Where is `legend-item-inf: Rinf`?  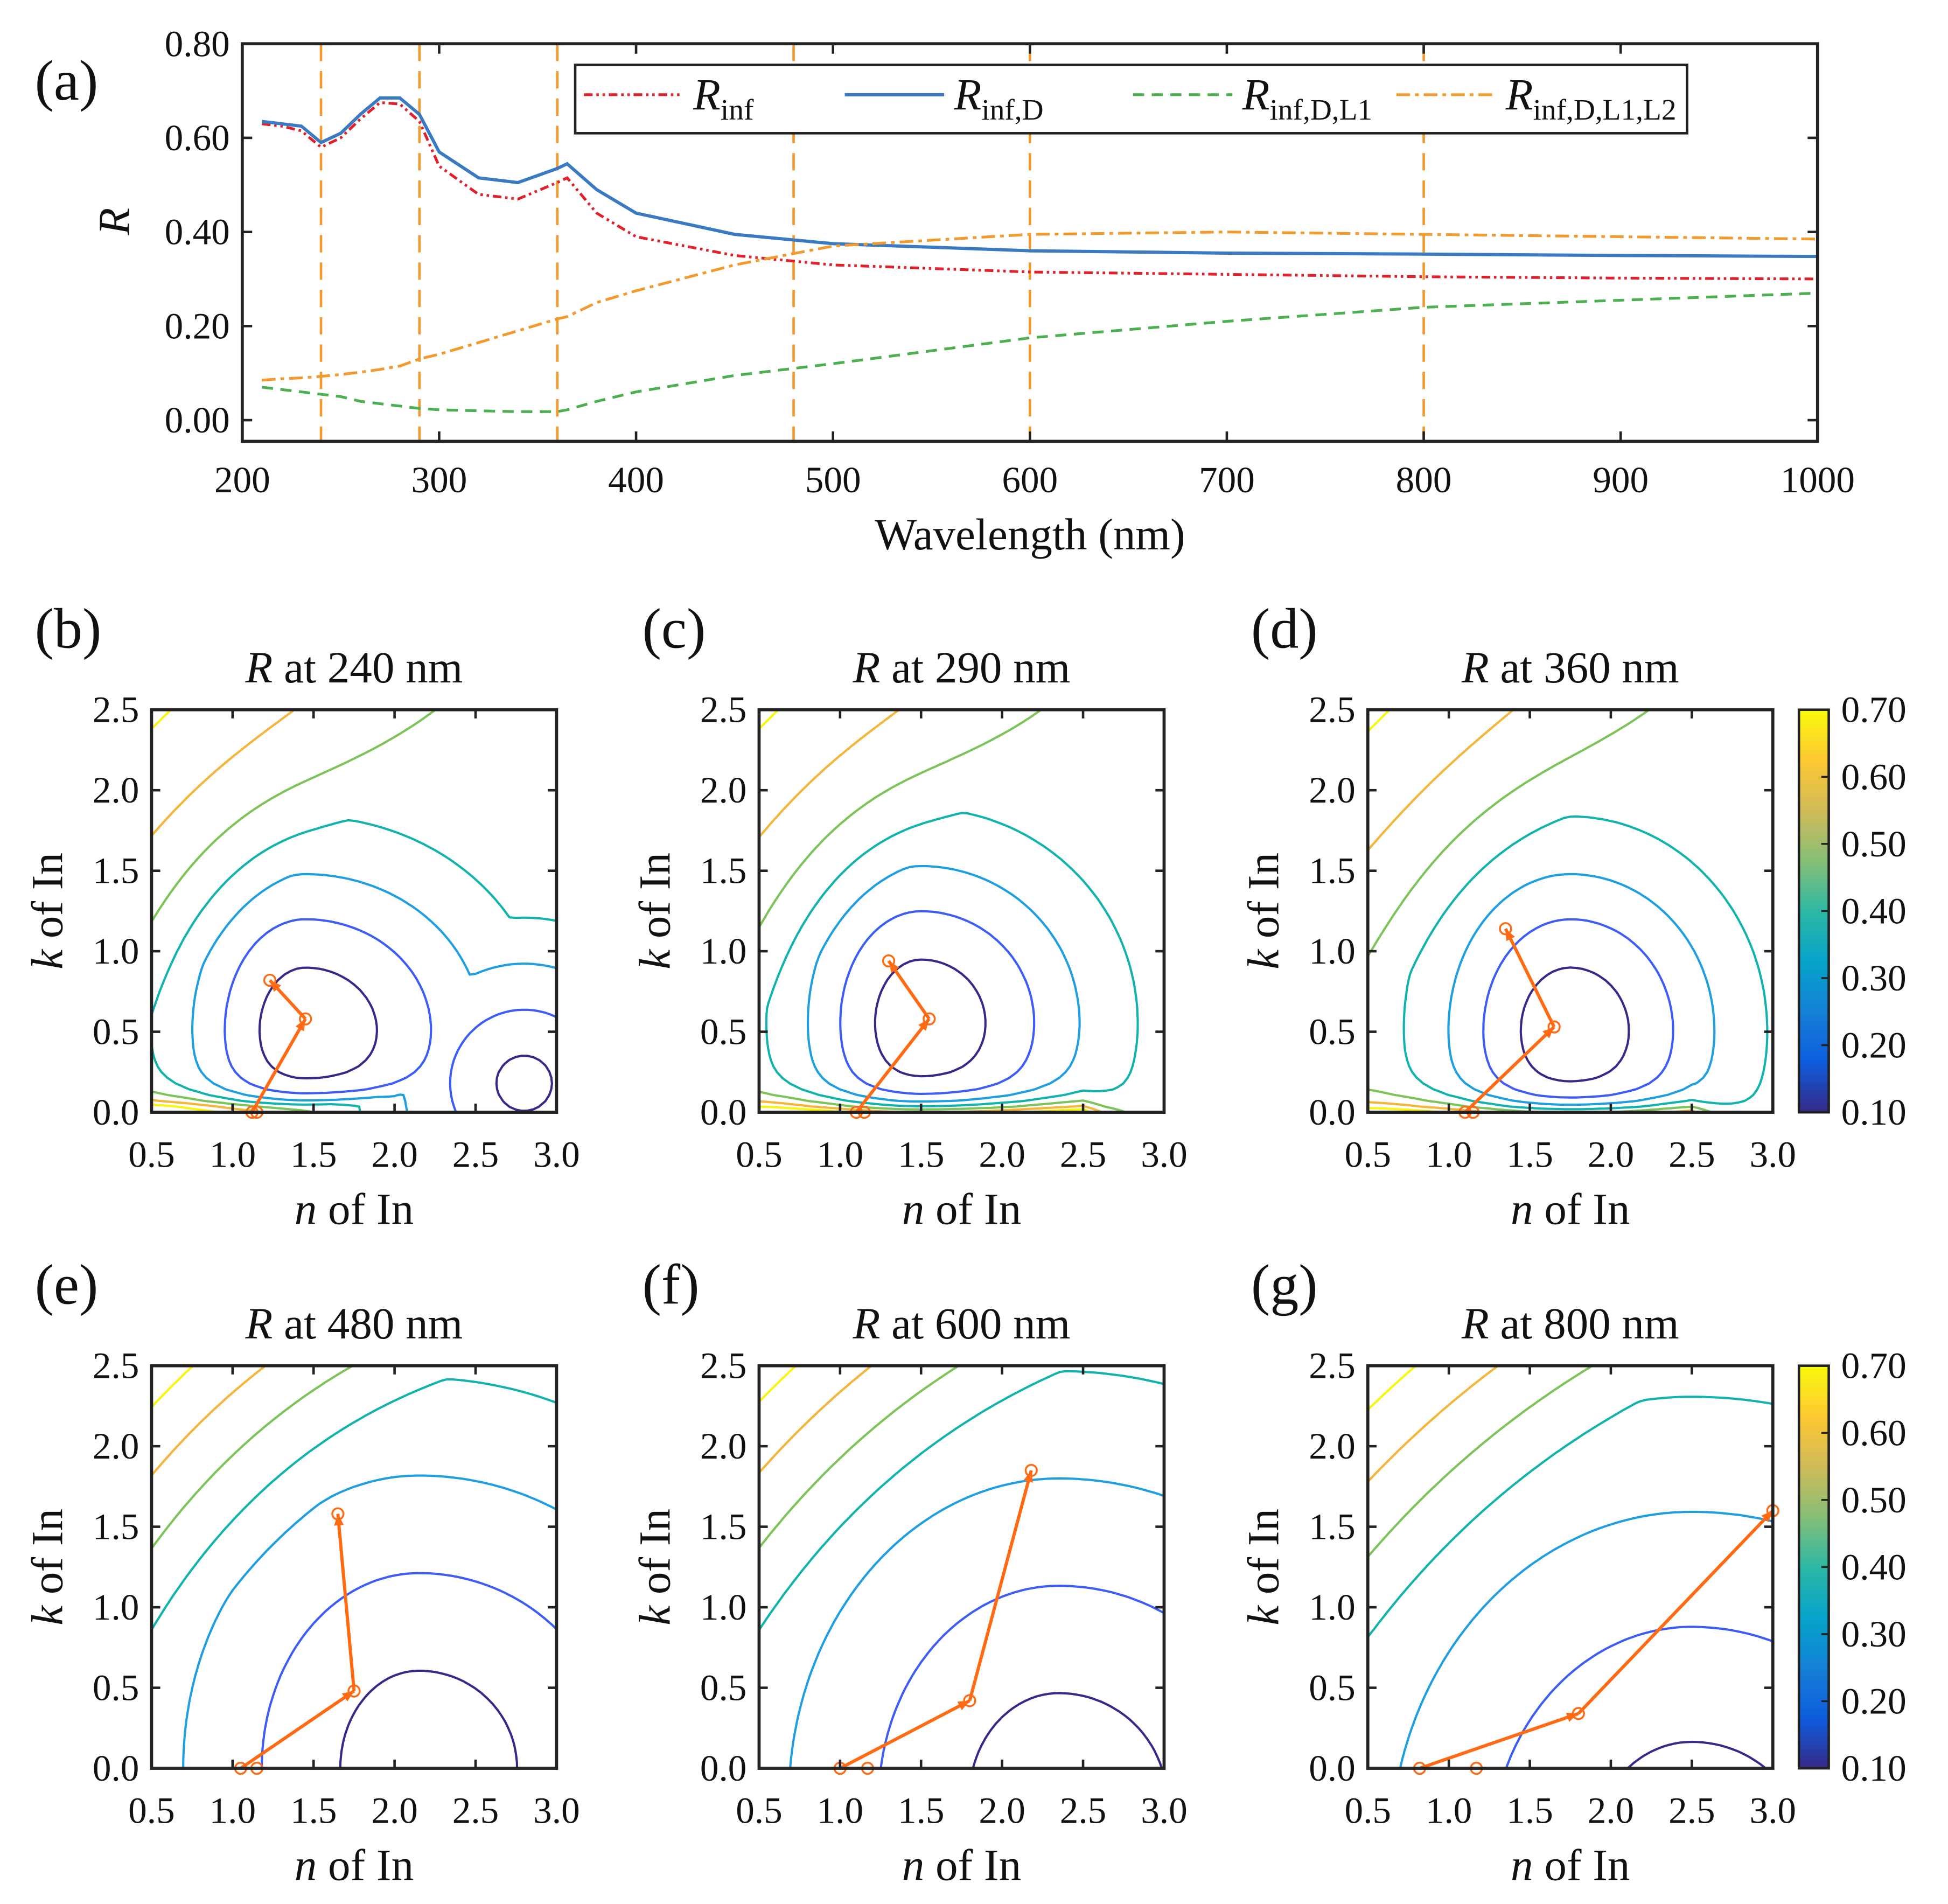 legend-item-inf: Rinf is located at coordinates (669, 98).